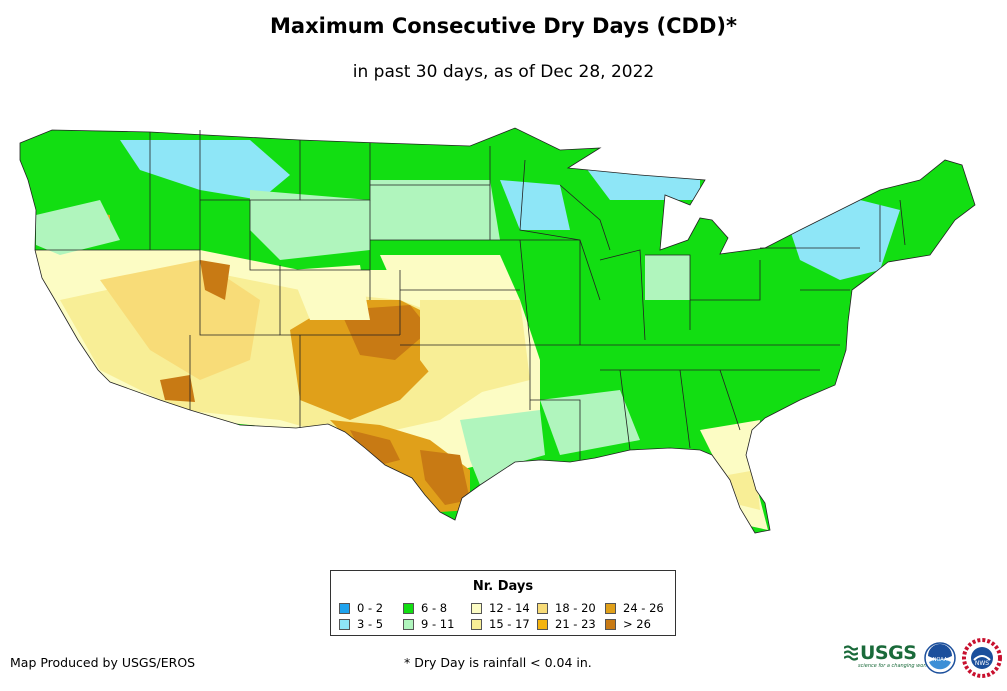 Image resolution: width=1007 pixels, height=691 pixels. What do you see at coordinates (425, 608) in the screenshot?
I see `legend-item-6-8: 6 - 8` at bounding box center [425, 608].